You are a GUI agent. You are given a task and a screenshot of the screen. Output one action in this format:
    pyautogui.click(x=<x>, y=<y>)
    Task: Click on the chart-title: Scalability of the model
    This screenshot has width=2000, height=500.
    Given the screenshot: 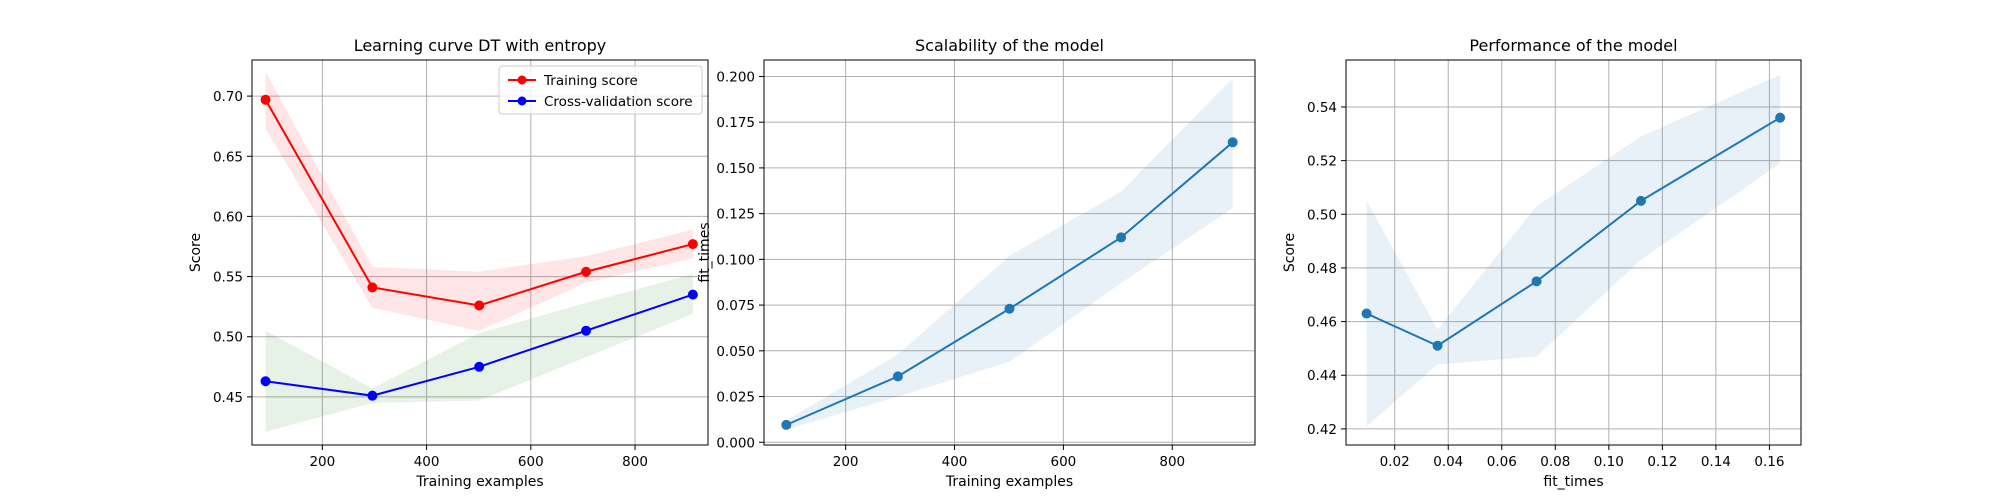 What is the action you would take?
    pyautogui.click(x=1009, y=45)
    